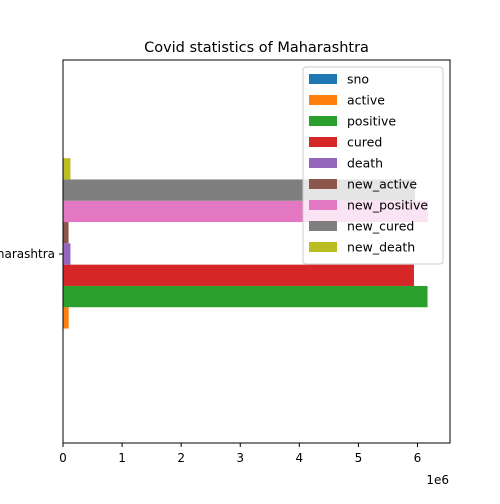 The height and width of the screenshot is (504, 500). I want to click on legend-swatch-positive, so click(323, 121).